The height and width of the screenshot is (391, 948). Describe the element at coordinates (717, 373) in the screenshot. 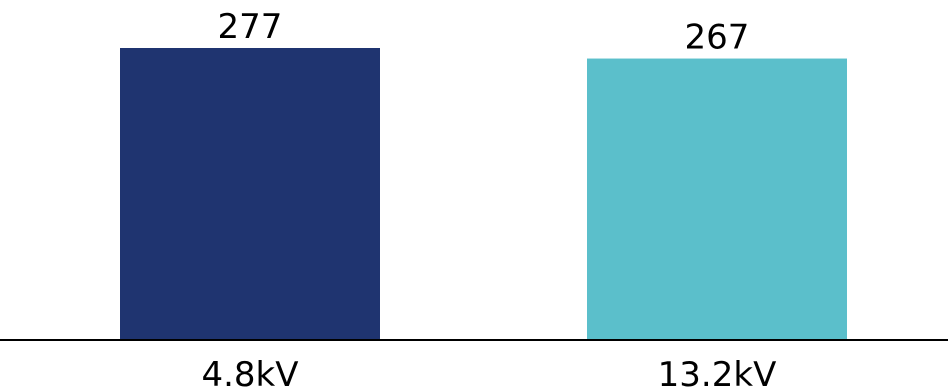

I see `x-tick-label-1: 13.2kV` at that location.